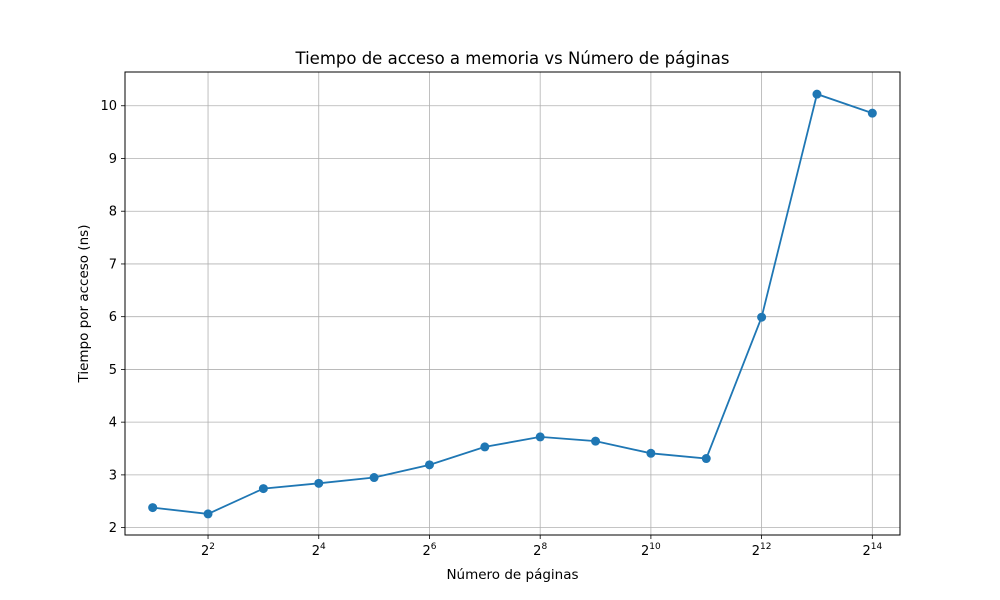 The width and height of the screenshot is (1000, 600). What do you see at coordinates (113, 528) in the screenshot?
I see `y-tick-label: 2` at bounding box center [113, 528].